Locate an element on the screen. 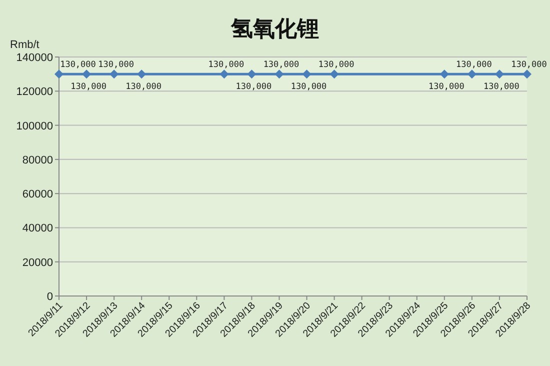  y-tick-label: 40000 is located at coordinates (37, 228).